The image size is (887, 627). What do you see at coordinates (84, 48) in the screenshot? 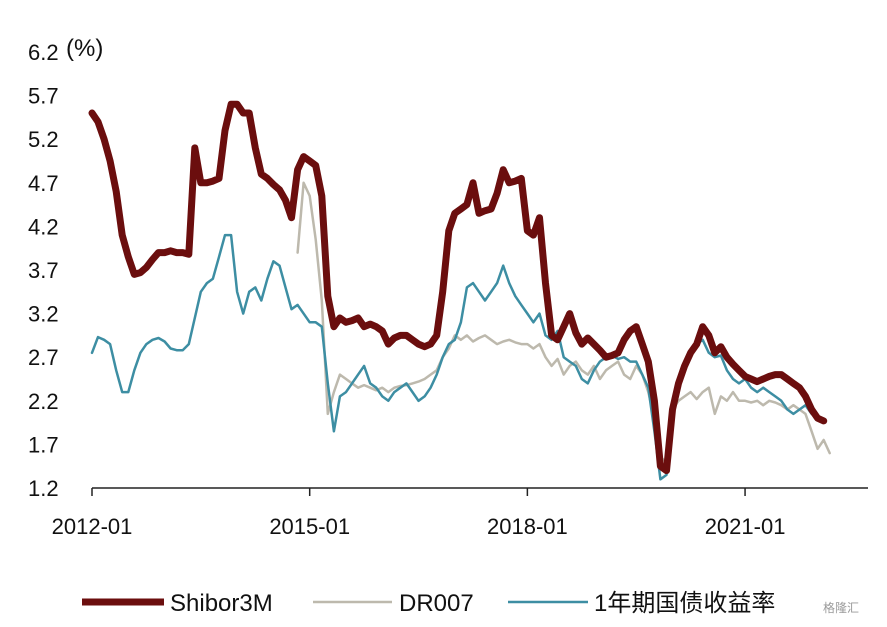
I see `y-unit-label: (%)` at bounding box center [84, 48].